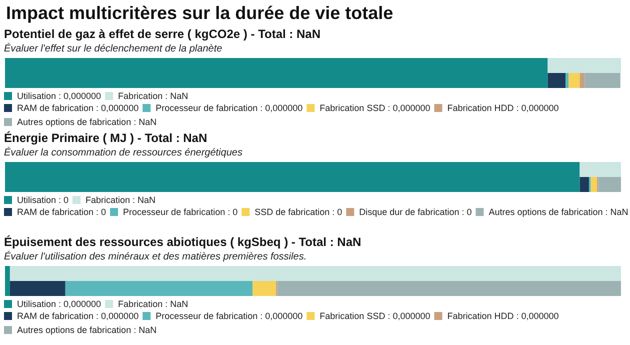 This screenshot has height=345, width=630. What do you see at coordinates (183, 242) in the screenshot?
I see `chart-title: Épuisement des ressources abiotiques ( kgSbeq ) - Total : NaN` at bounding box center [183, 242].